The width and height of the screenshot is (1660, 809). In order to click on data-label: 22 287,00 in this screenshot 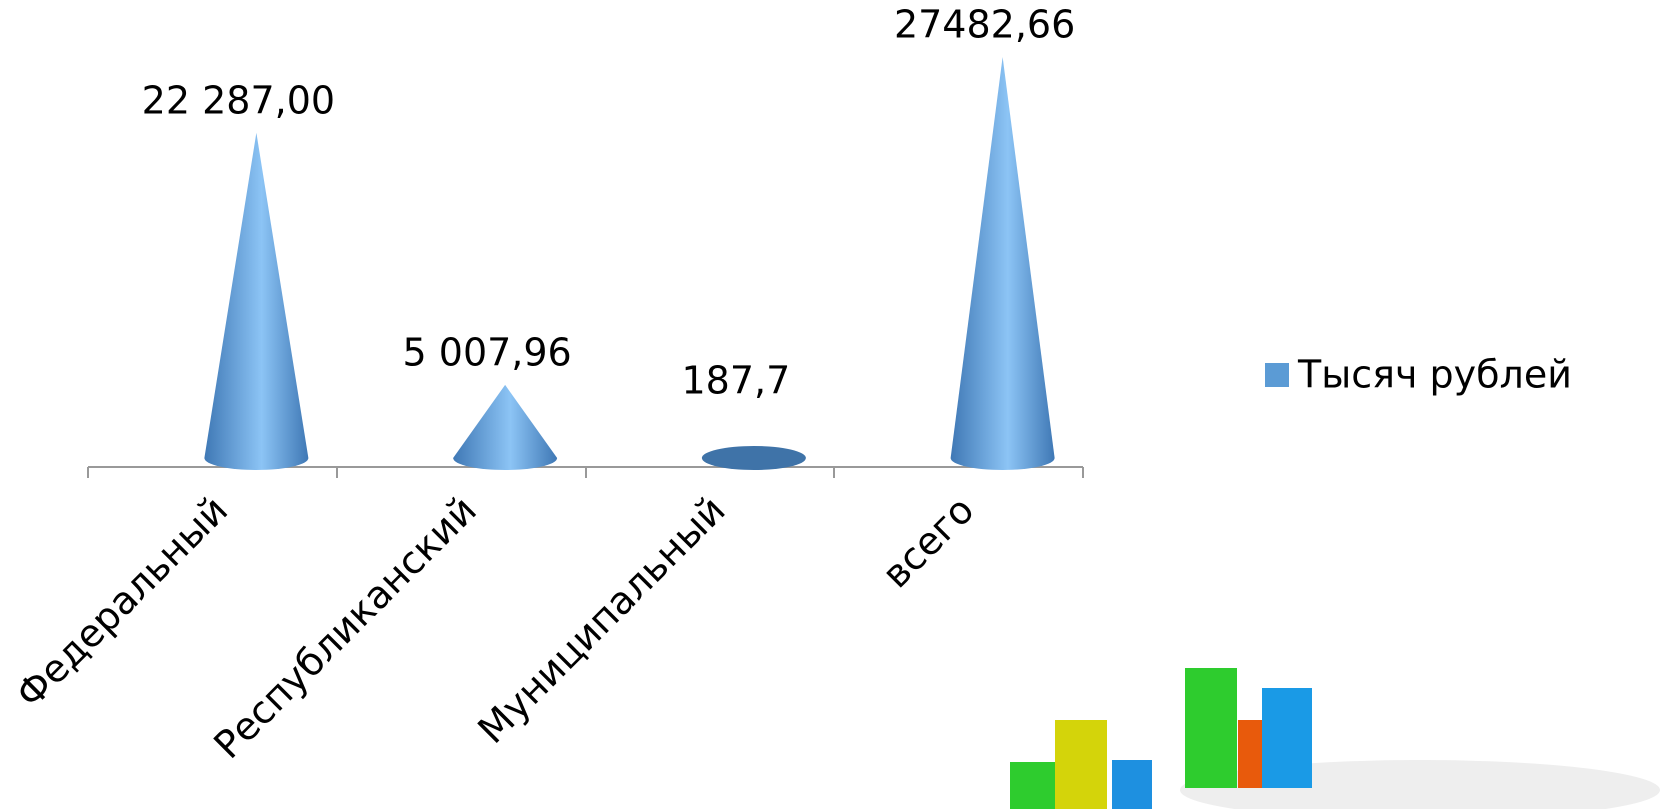, I will do `click(238, 100)`.